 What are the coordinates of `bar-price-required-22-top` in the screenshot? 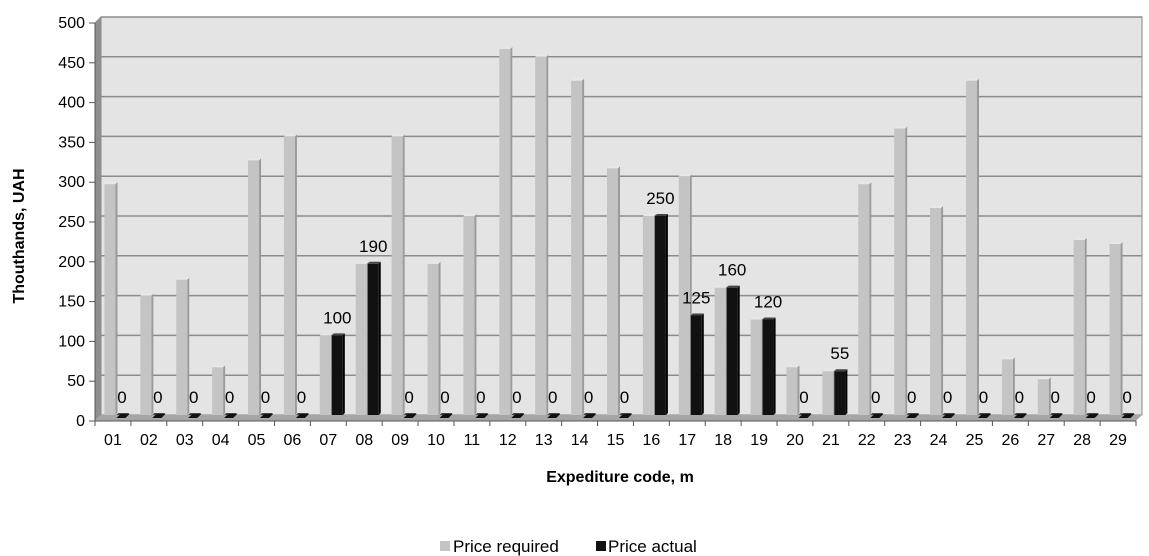 It's located at (864, 183).